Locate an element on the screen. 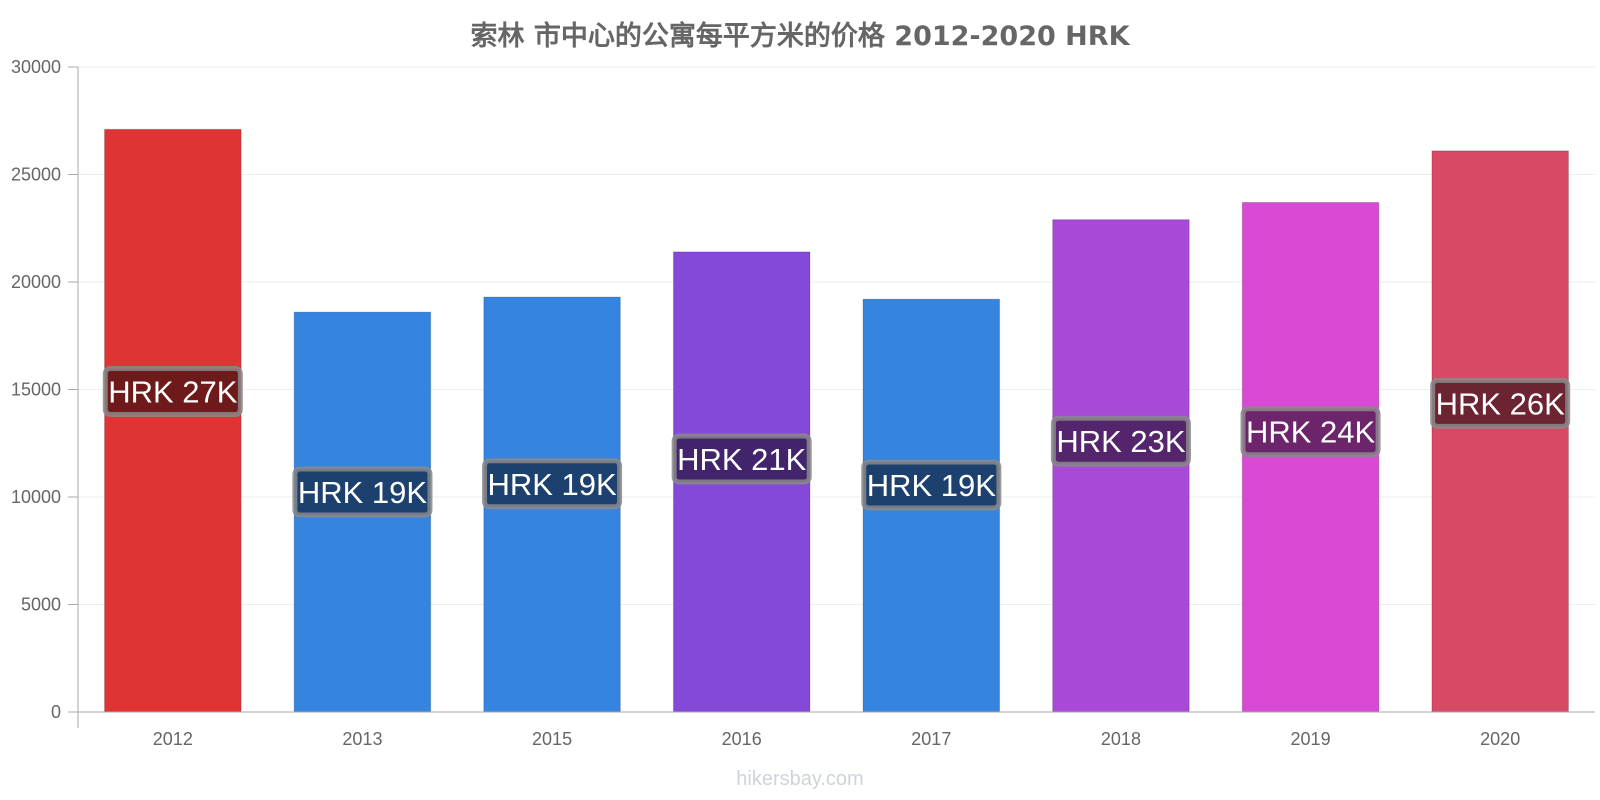  value-label: HRK 26K is located at coordinates (1501, 403).